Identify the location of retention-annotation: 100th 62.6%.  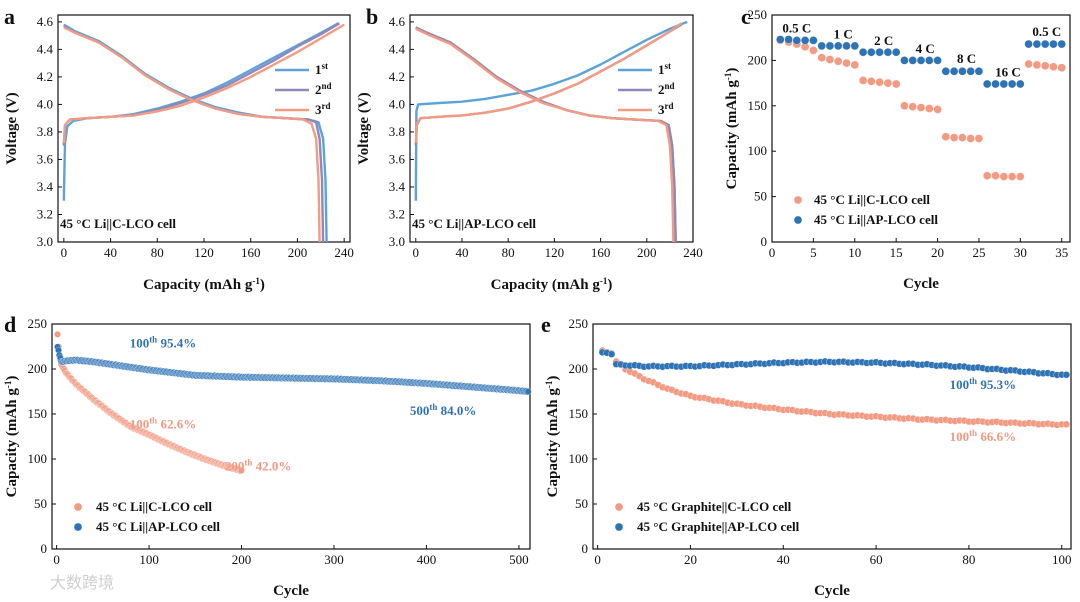
(163, 423).